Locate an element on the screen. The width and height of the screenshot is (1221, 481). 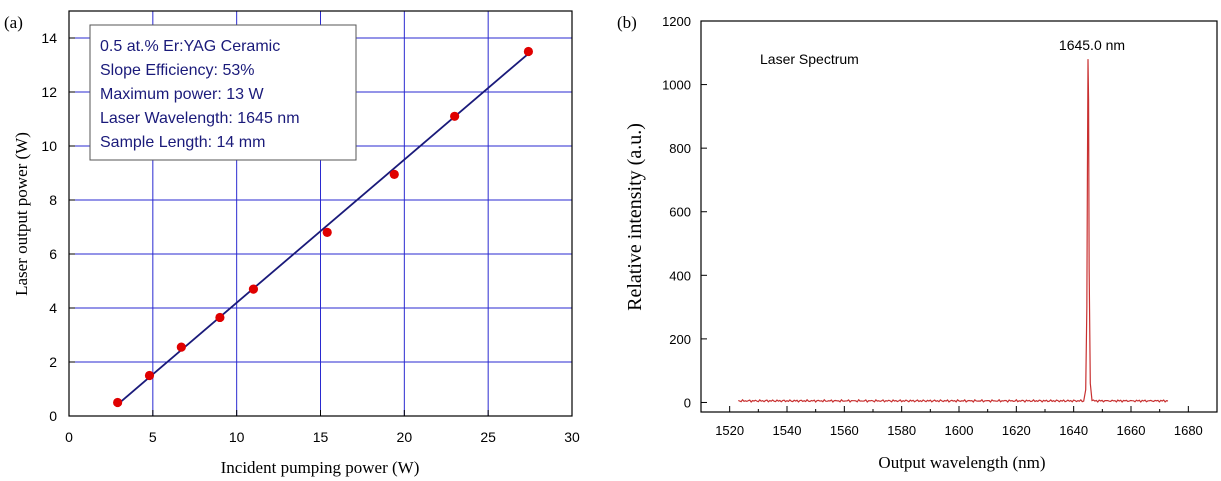
y-tick-label: 4 is located at coordinates (53, 308).